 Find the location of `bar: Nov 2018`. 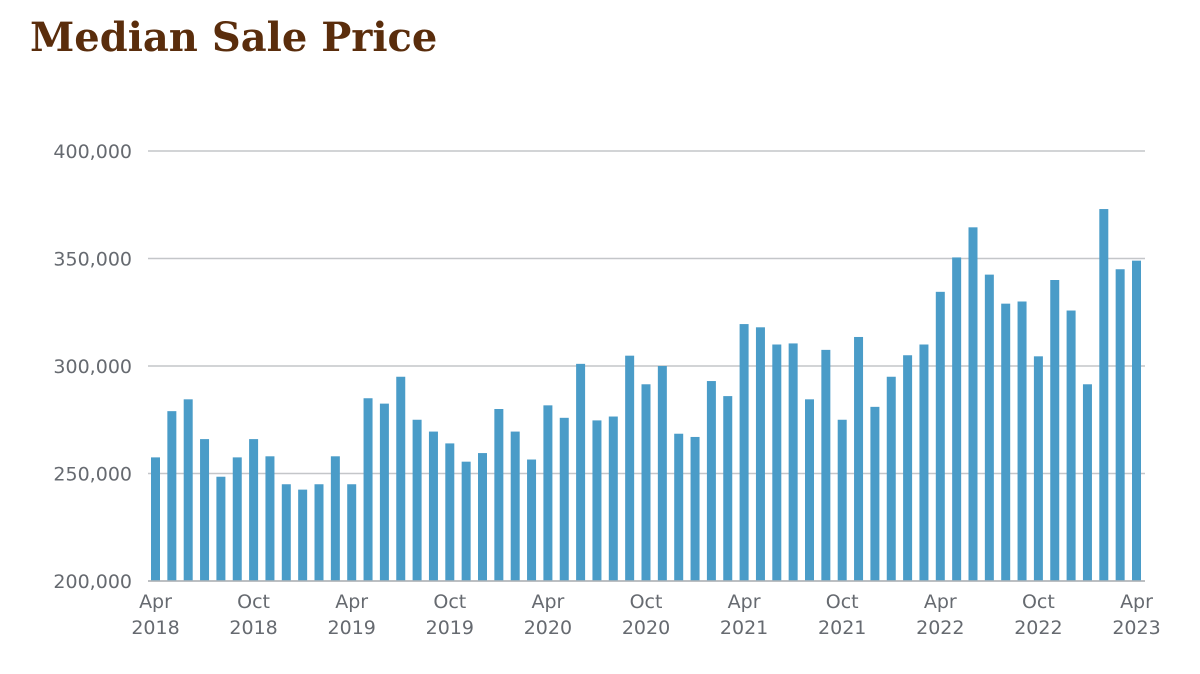

bar: Nov 2018 is located at coordinates (270, 518).